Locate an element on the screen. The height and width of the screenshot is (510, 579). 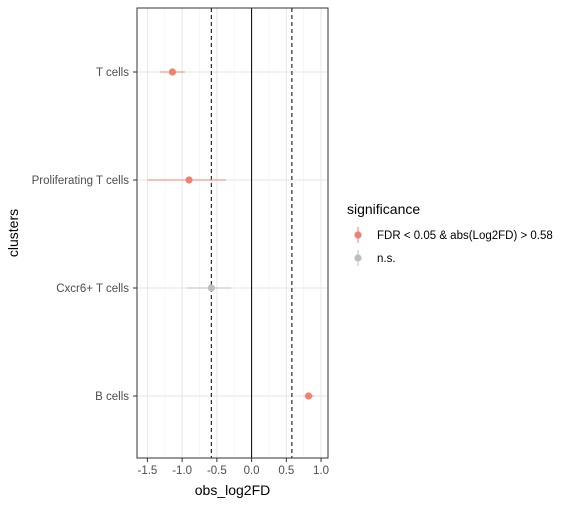
reference-lines is located at coordinates (251, 233).